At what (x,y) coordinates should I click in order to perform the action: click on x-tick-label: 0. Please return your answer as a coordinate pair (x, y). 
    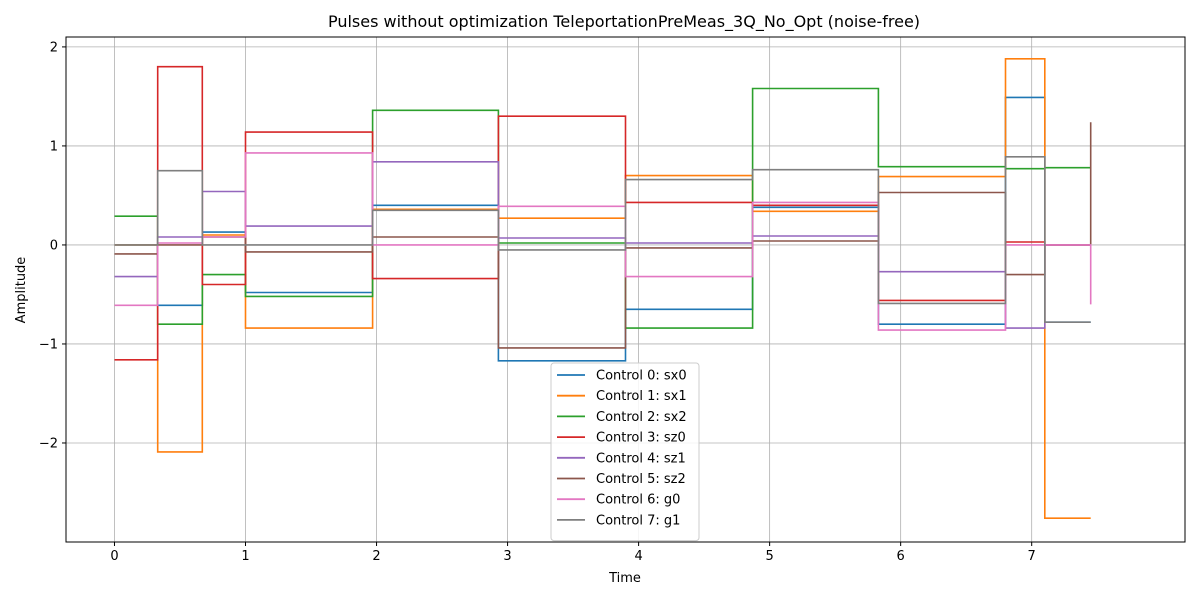
    Looking at the image, I should click on (114, 556).